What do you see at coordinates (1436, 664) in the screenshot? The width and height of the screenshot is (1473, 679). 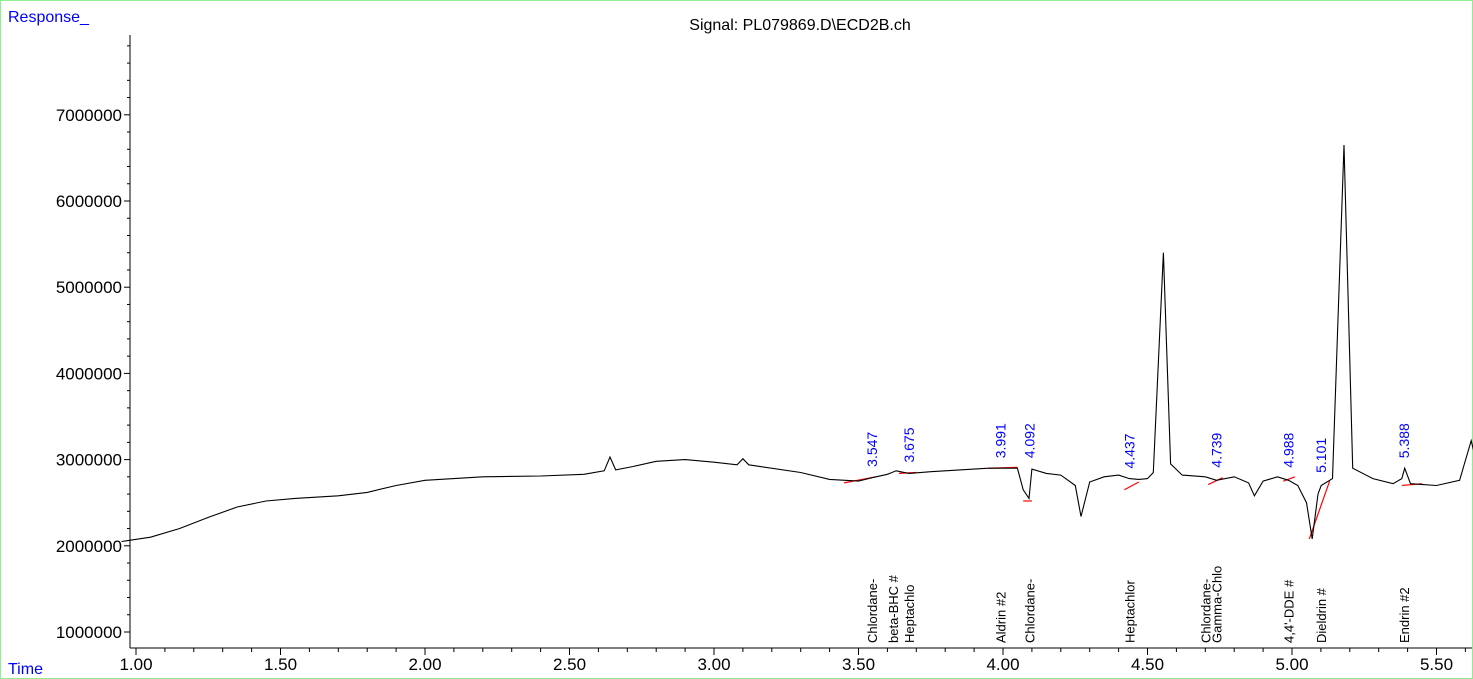 I see `x-tick-label: 5.50` at bounding box center [1436, 664].